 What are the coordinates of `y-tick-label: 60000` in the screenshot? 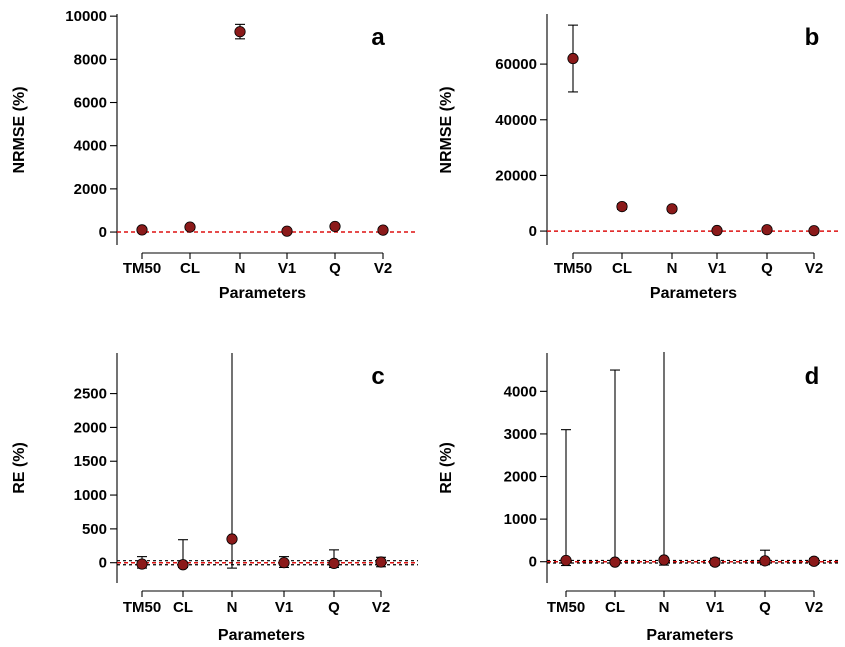 It's located at (516, 64).